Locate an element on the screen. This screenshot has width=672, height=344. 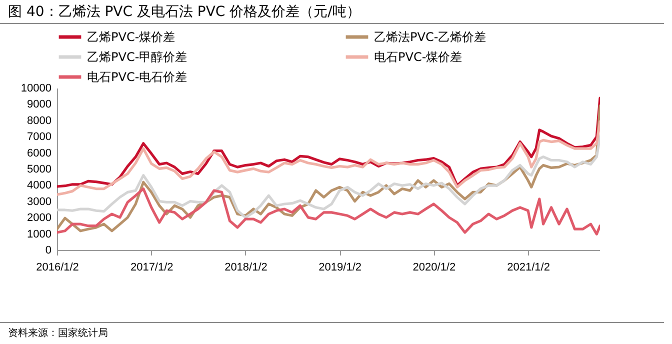
y-tick-label: 5000 is located at coordinates (39, 170).